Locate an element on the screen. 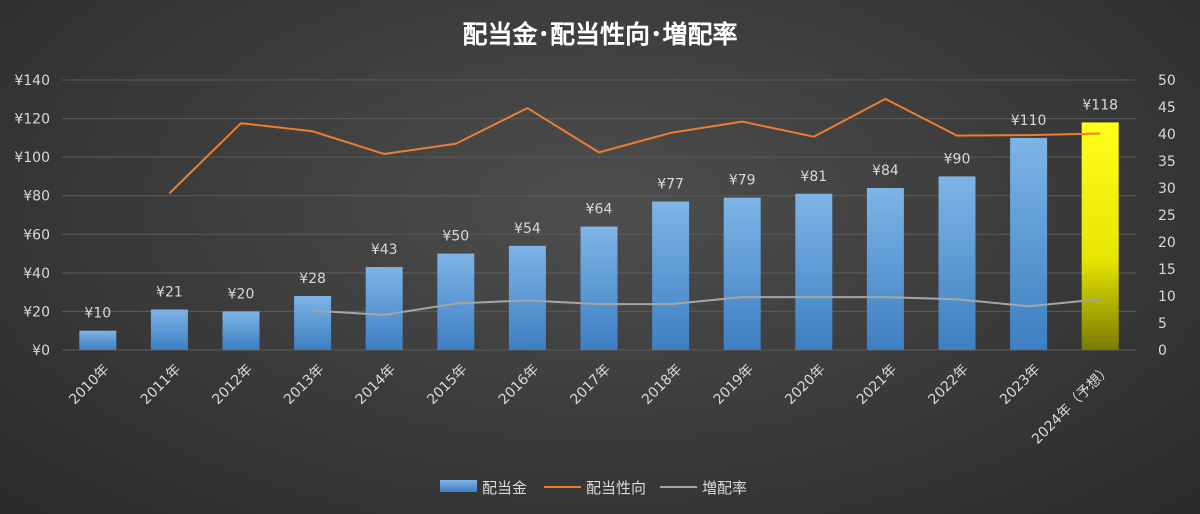 The width and height of the screenshot is (1200, 514). bar-data-label: ¥84 is located at coordinates (885, 171).